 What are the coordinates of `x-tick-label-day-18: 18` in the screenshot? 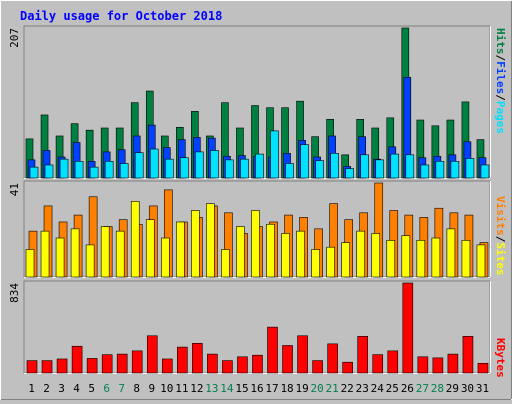 It's located at (286, 388).